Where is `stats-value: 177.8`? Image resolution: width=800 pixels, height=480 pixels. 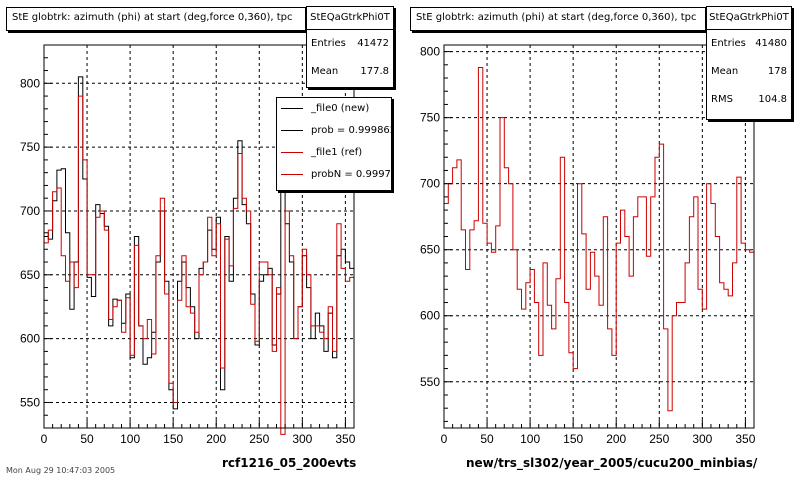 stats-value: 177.8 is located at coordinates (374, 71).